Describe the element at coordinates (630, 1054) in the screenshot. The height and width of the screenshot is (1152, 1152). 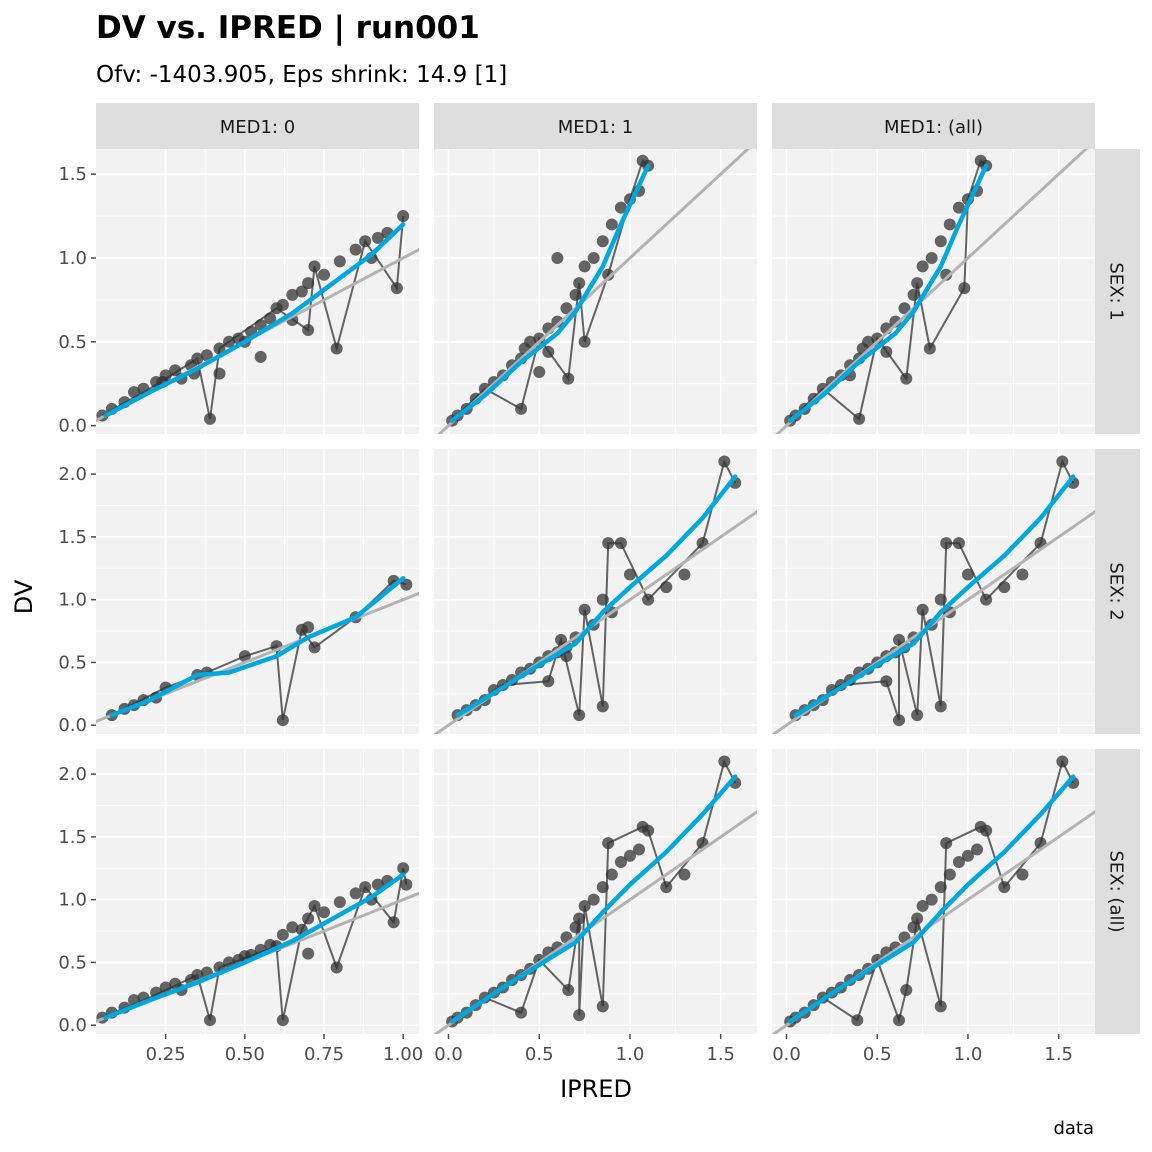
I see `x-tick-label: 1.0` at that location.